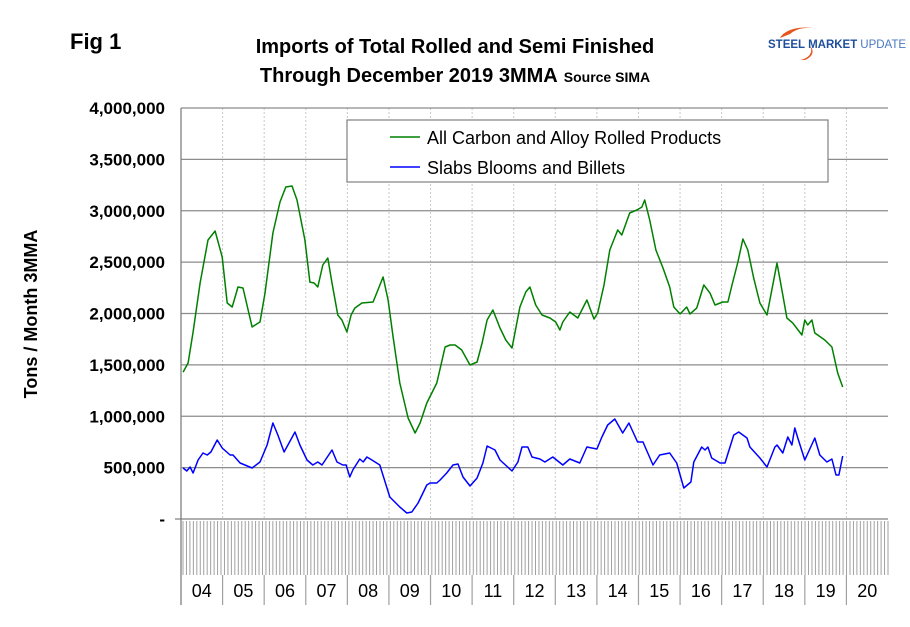 The image size is (910, 627). Describe the element at coordinates (285, 591) in the screenshot. I see `x-tick-label: 06` at that location.